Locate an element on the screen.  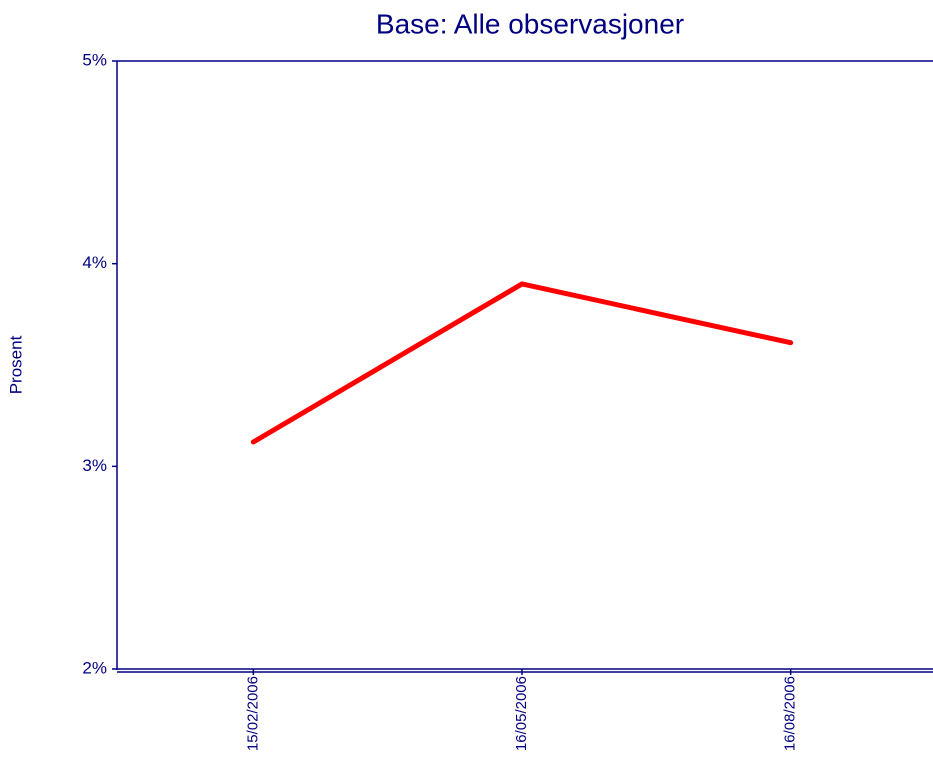
x-tick-label: 16/08/2006 is located at coordinates (790, 713).